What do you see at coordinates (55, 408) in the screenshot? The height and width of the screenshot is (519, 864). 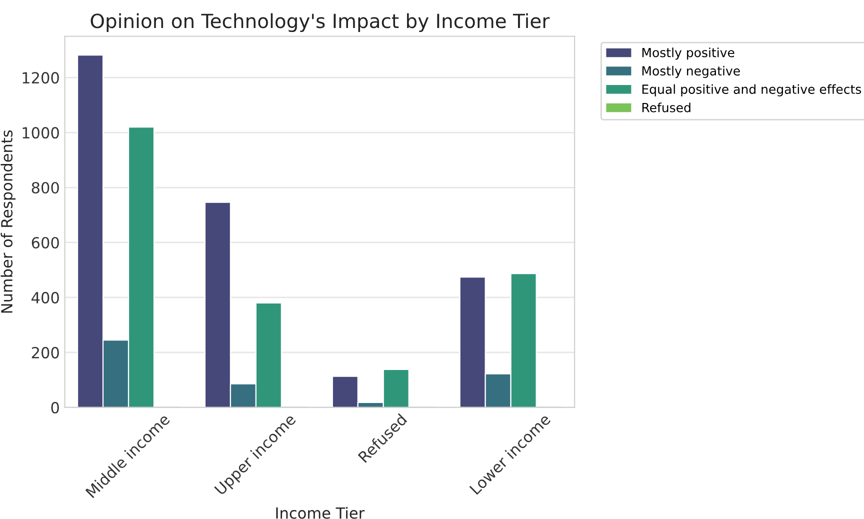 I see `y-tick-label: 0` at bounding box center [55, 408].